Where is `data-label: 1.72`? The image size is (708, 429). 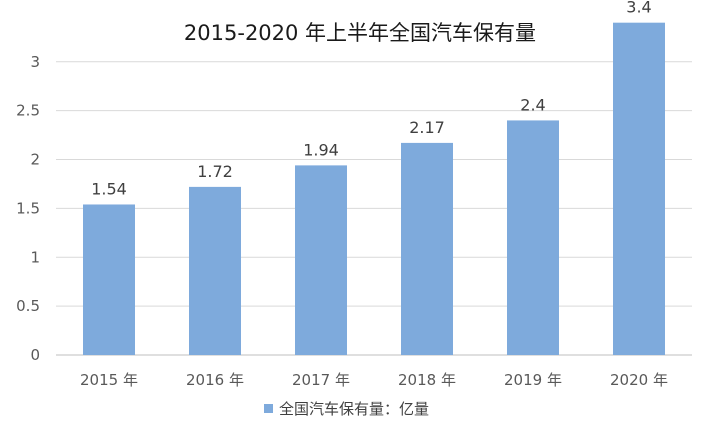
data-label: 1.72 is located at coordinates (215, 171).